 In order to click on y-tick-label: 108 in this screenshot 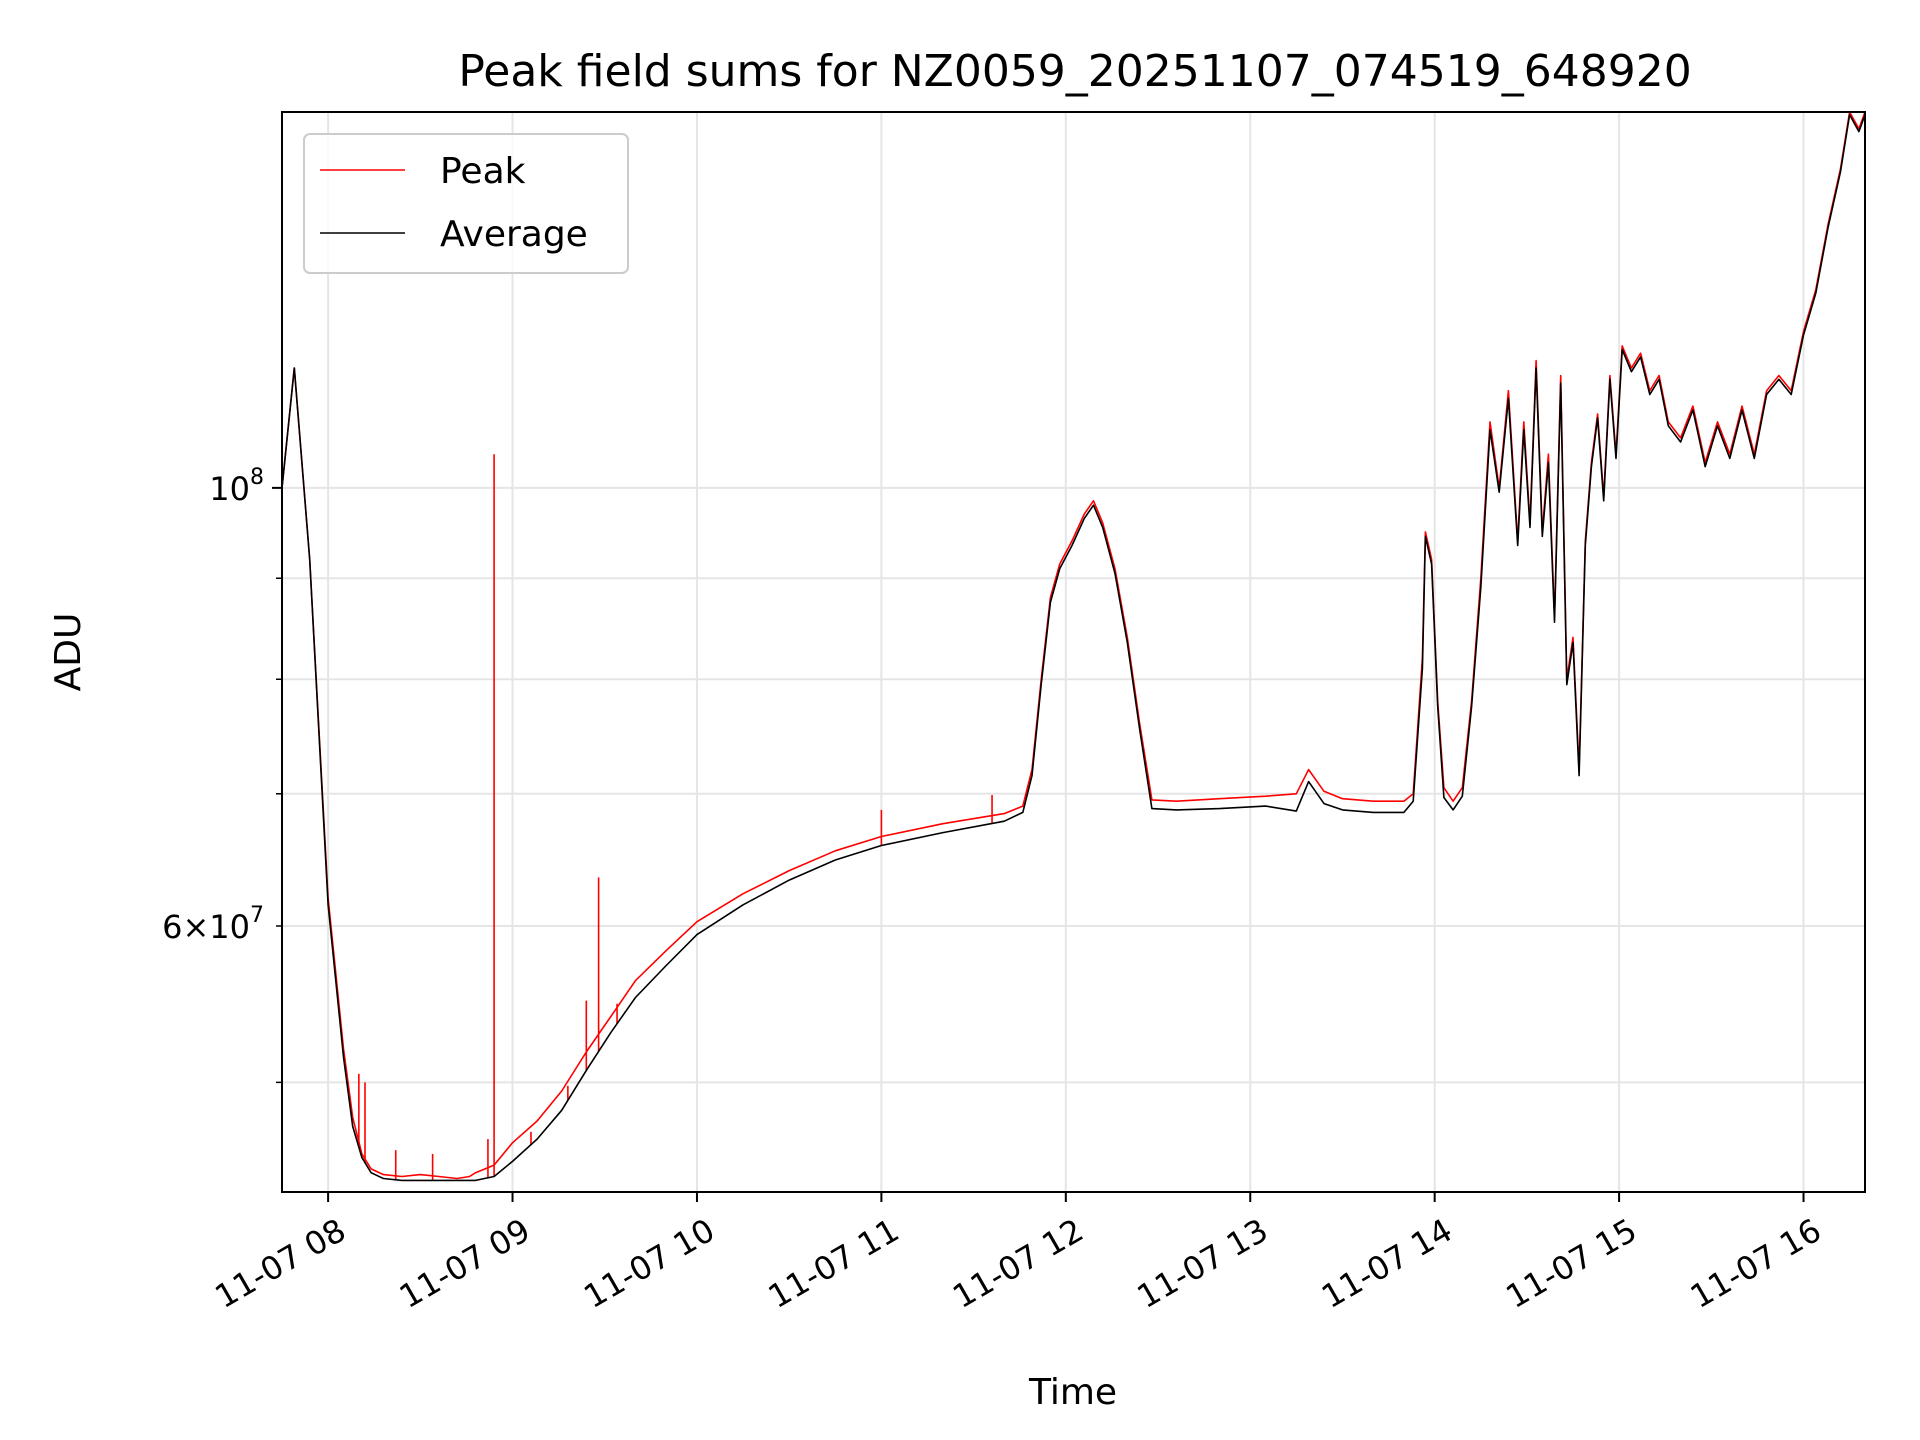, I will do `click(236, 486)`.